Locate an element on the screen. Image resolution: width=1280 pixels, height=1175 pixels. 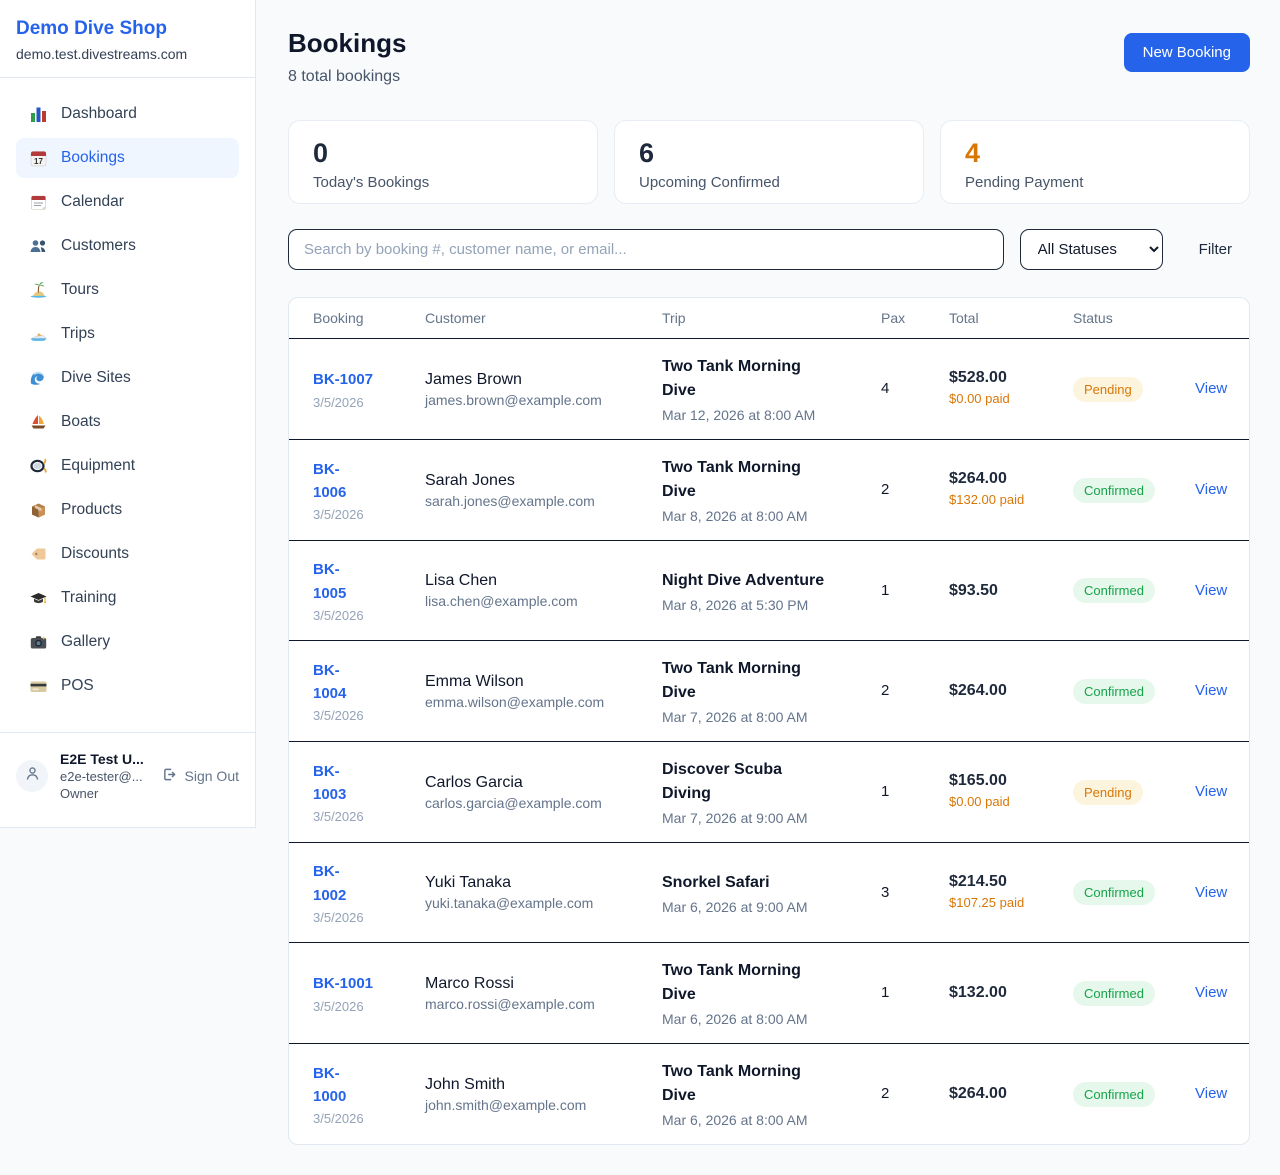
customer-name: John Smith is located at coordinates (465, 1084).